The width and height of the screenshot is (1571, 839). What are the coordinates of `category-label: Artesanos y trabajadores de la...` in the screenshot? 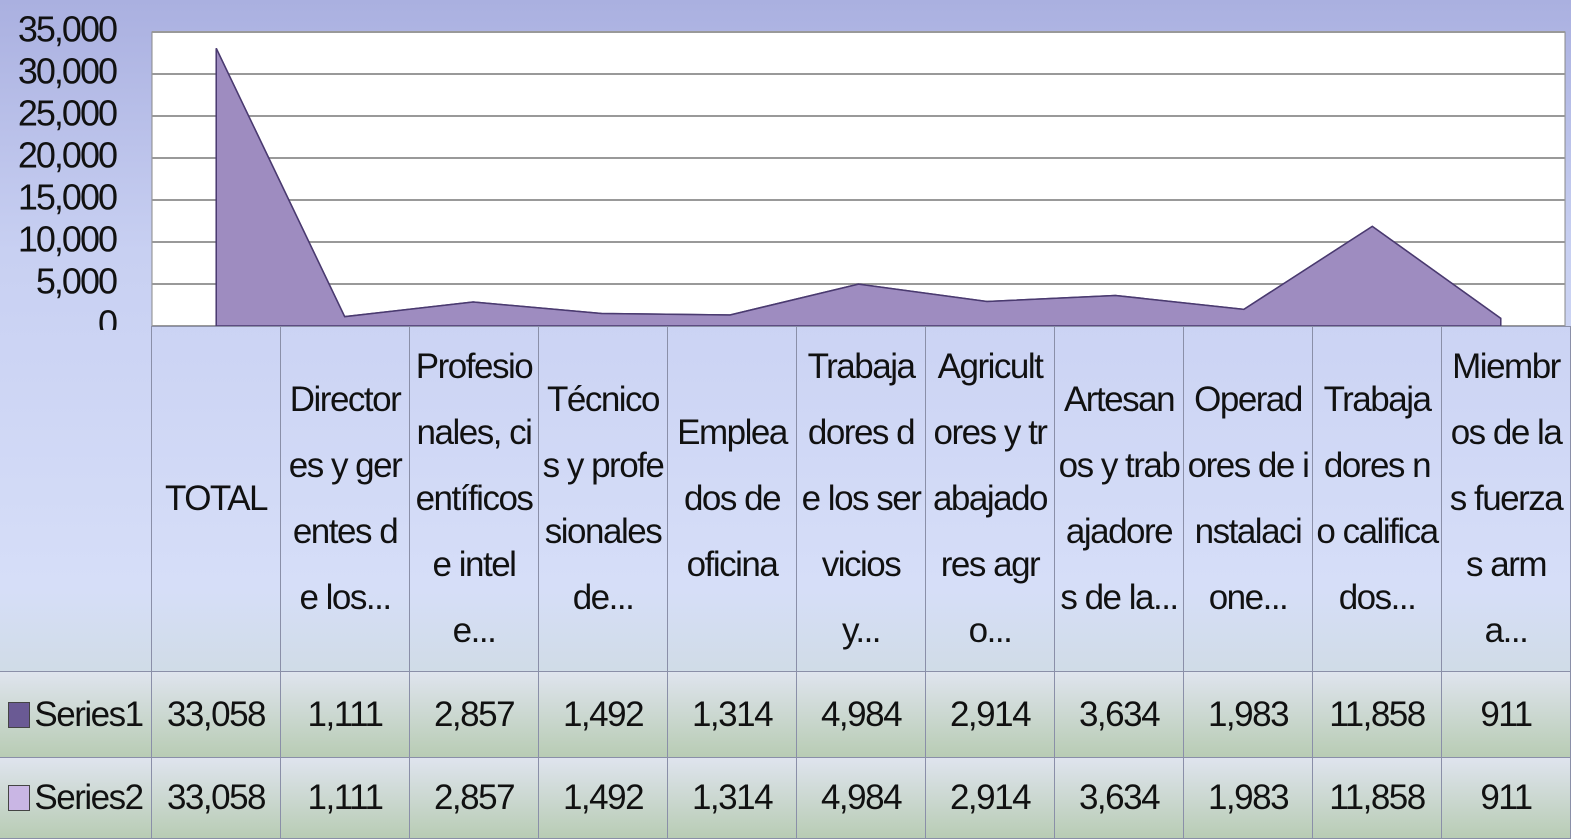 It's located at (1119, 499).